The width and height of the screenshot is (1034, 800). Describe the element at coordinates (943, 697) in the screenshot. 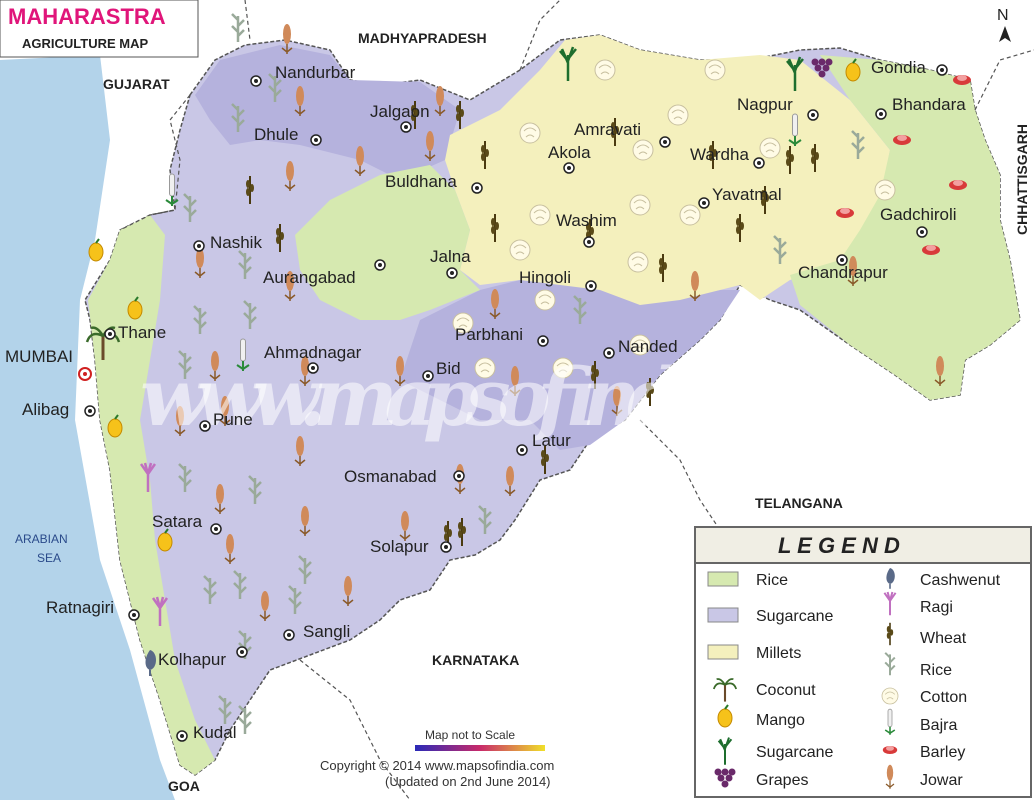

I see `svg-text: Cotton` at that location.